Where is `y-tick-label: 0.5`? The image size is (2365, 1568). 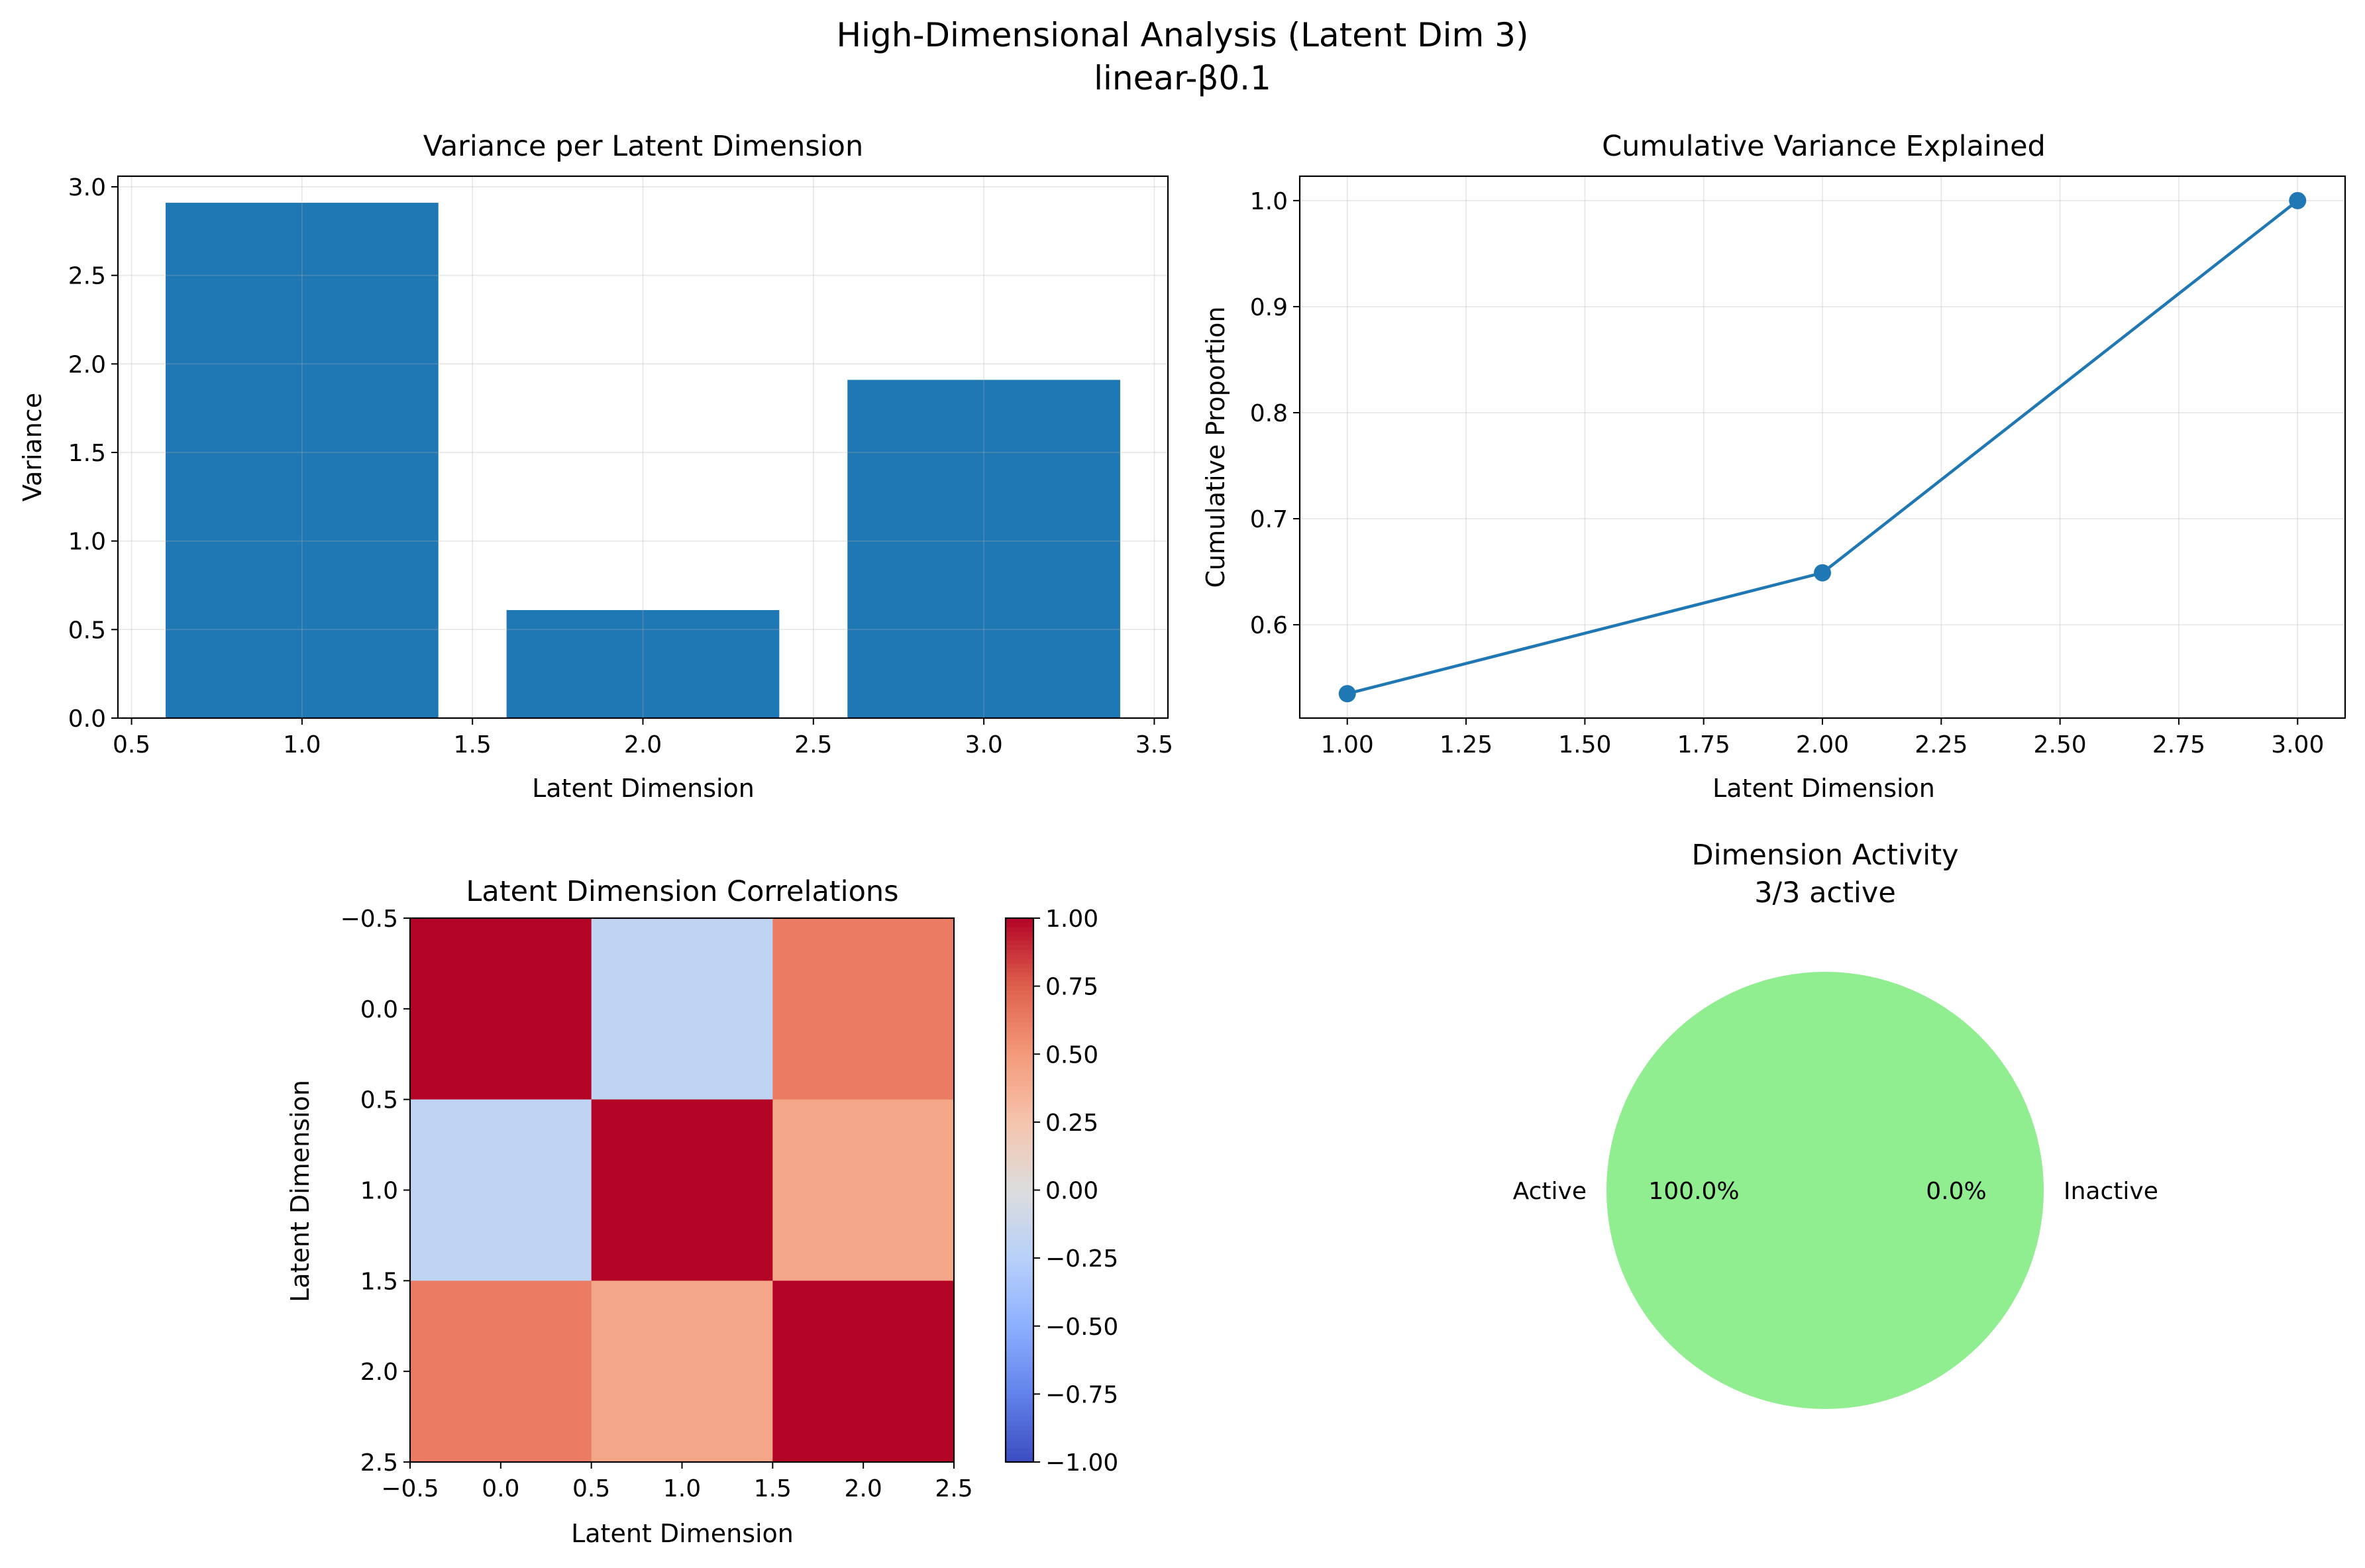
y-tick-label: 0.5 is located at coordinates (379, 1100).